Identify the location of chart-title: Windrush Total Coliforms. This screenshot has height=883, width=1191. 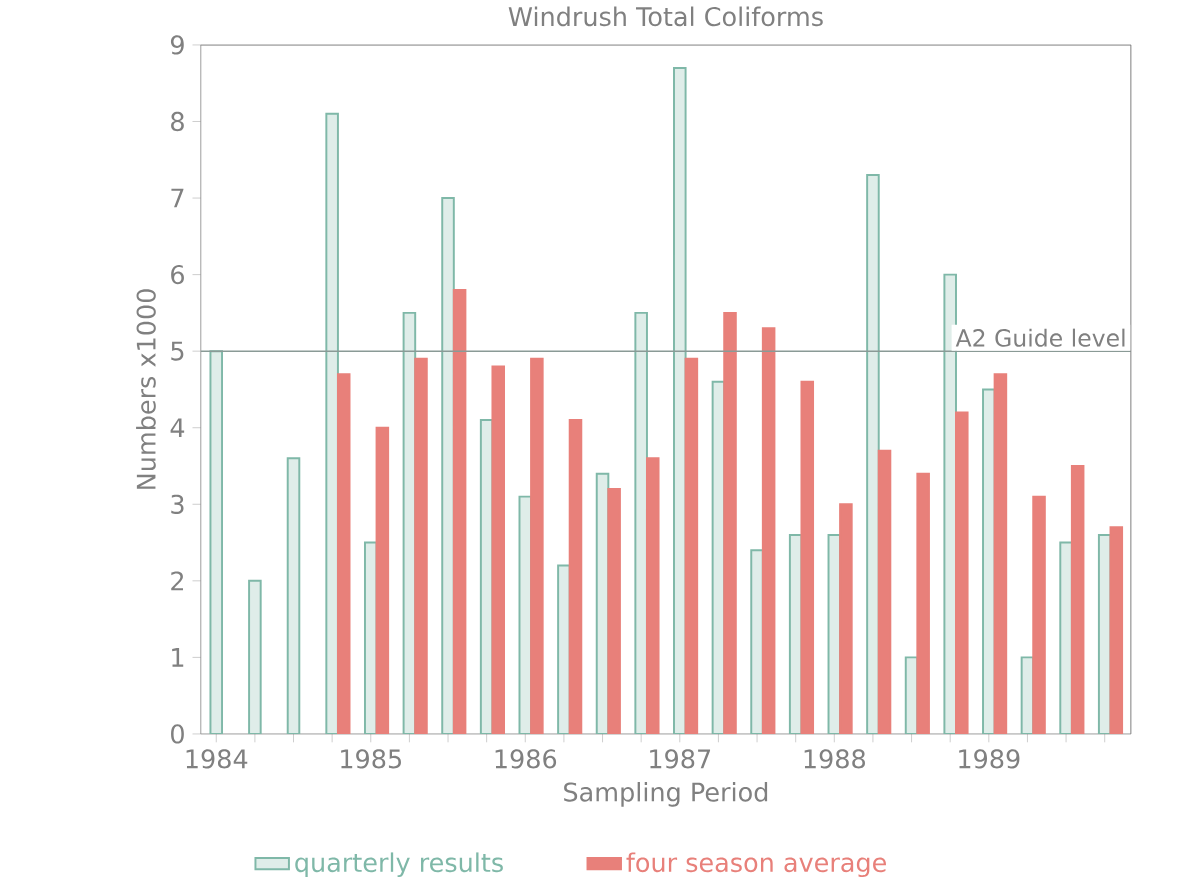
(665, 16).